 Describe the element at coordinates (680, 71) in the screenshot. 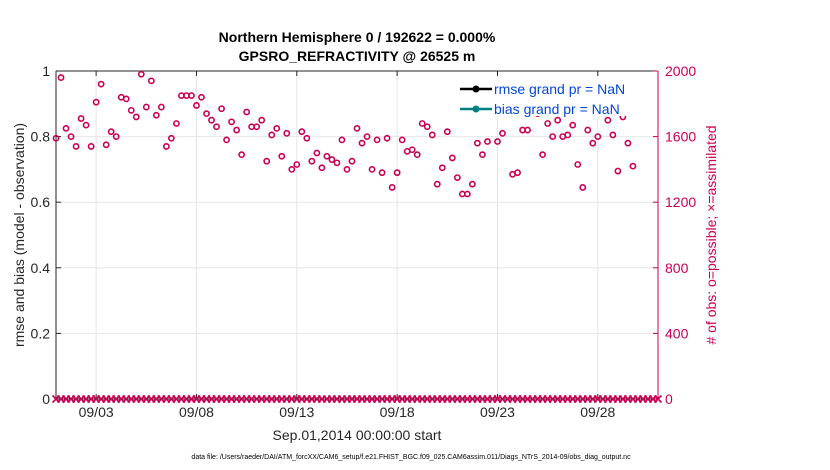

I see `right-tick-label: 2000` at that location.